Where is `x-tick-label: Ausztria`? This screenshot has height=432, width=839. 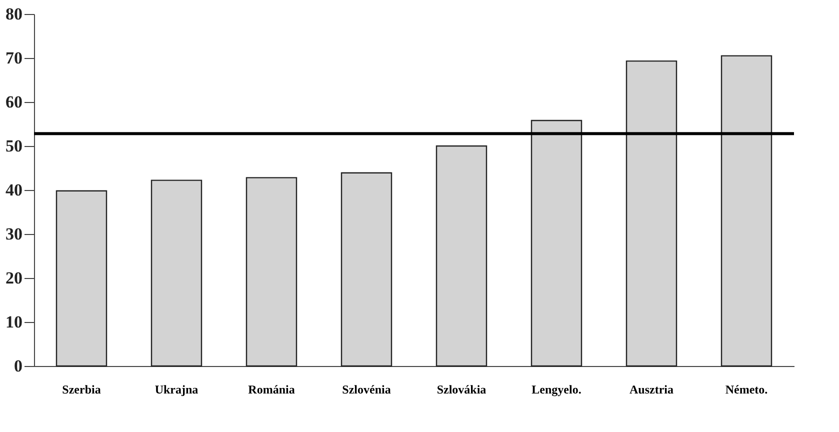
x-tick-label: Ausztria is located at coordinates (652, 389).